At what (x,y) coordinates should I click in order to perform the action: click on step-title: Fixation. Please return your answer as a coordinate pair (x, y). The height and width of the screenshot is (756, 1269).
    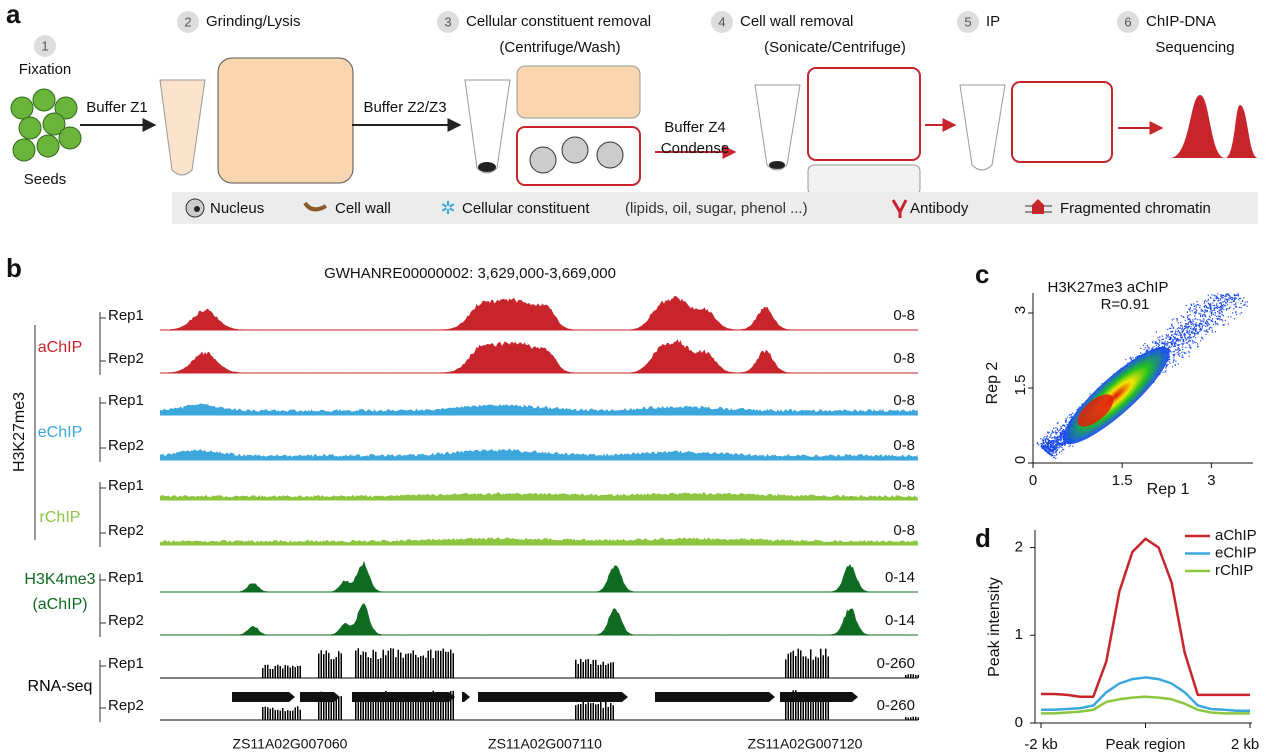
    Looking at the image, I should click on (45, 69).